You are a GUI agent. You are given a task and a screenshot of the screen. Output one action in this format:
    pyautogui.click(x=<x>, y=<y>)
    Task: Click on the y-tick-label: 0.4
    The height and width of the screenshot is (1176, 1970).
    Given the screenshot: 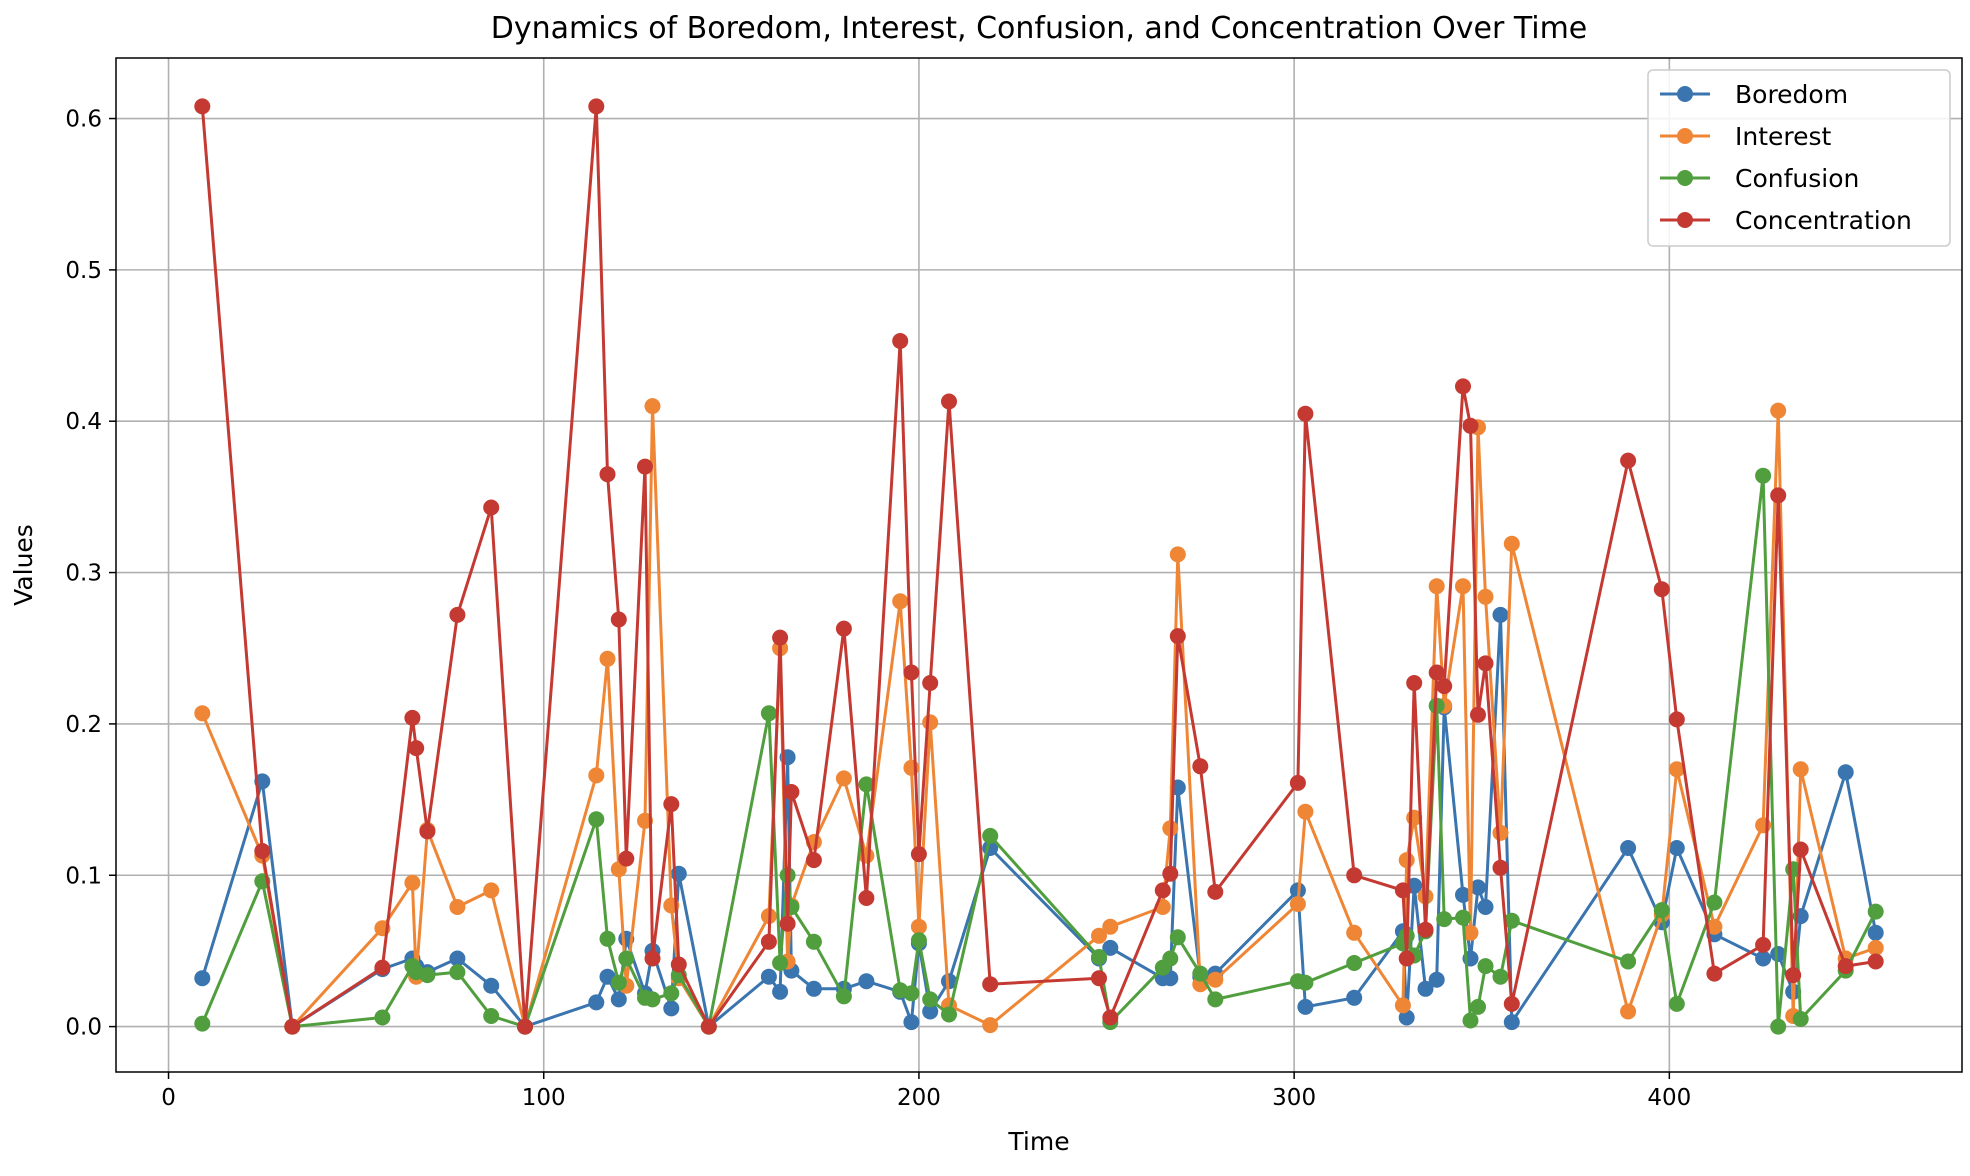 What is the action you would take?
    pyautogui.click(x=83, y=422)
    